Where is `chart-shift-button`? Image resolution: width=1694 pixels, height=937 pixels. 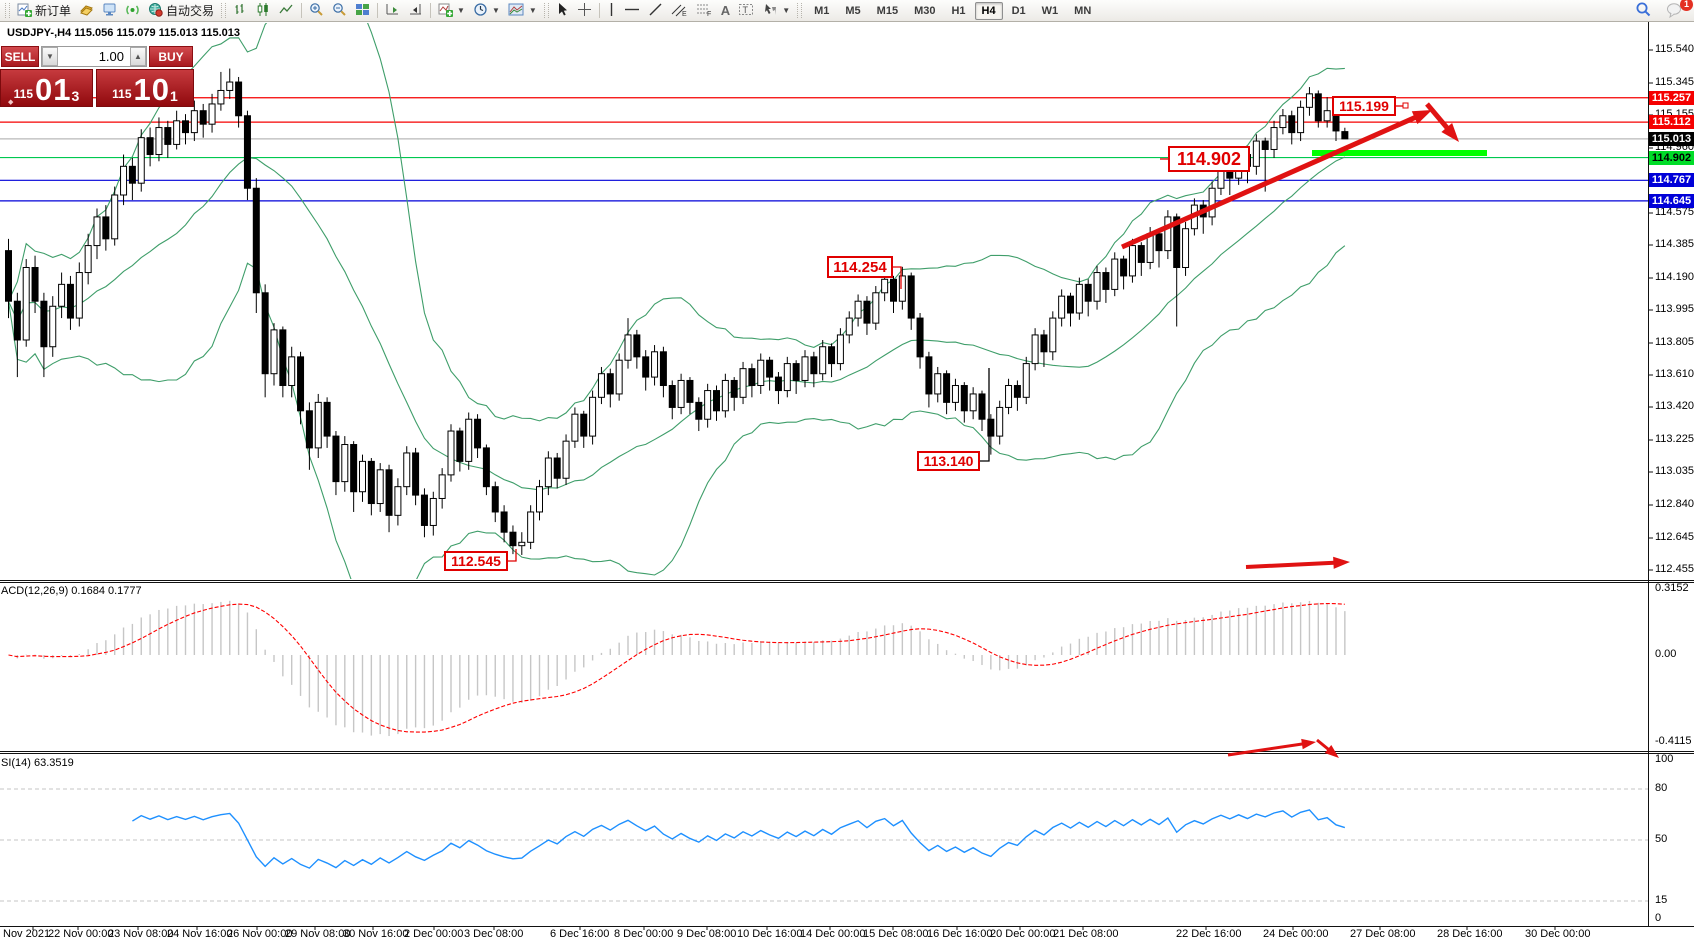
chart-shift-button is located at coordinates (415, 11).